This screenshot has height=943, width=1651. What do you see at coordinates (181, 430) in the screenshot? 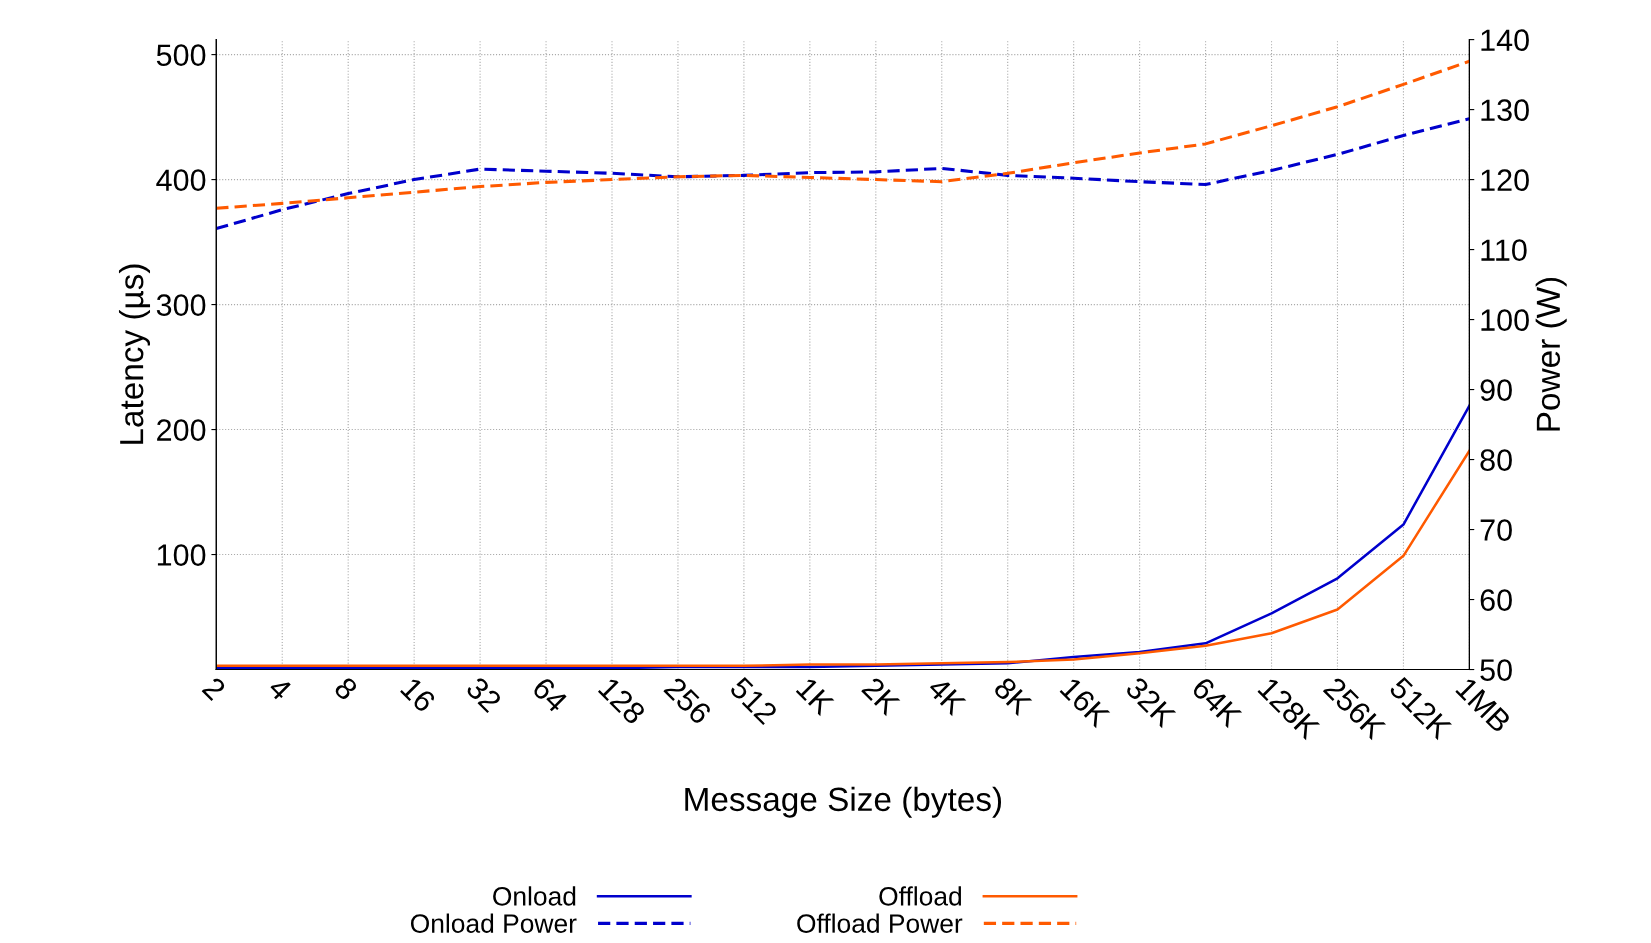
I see `y-tick-label: 200` at bounding box center [181, 430].